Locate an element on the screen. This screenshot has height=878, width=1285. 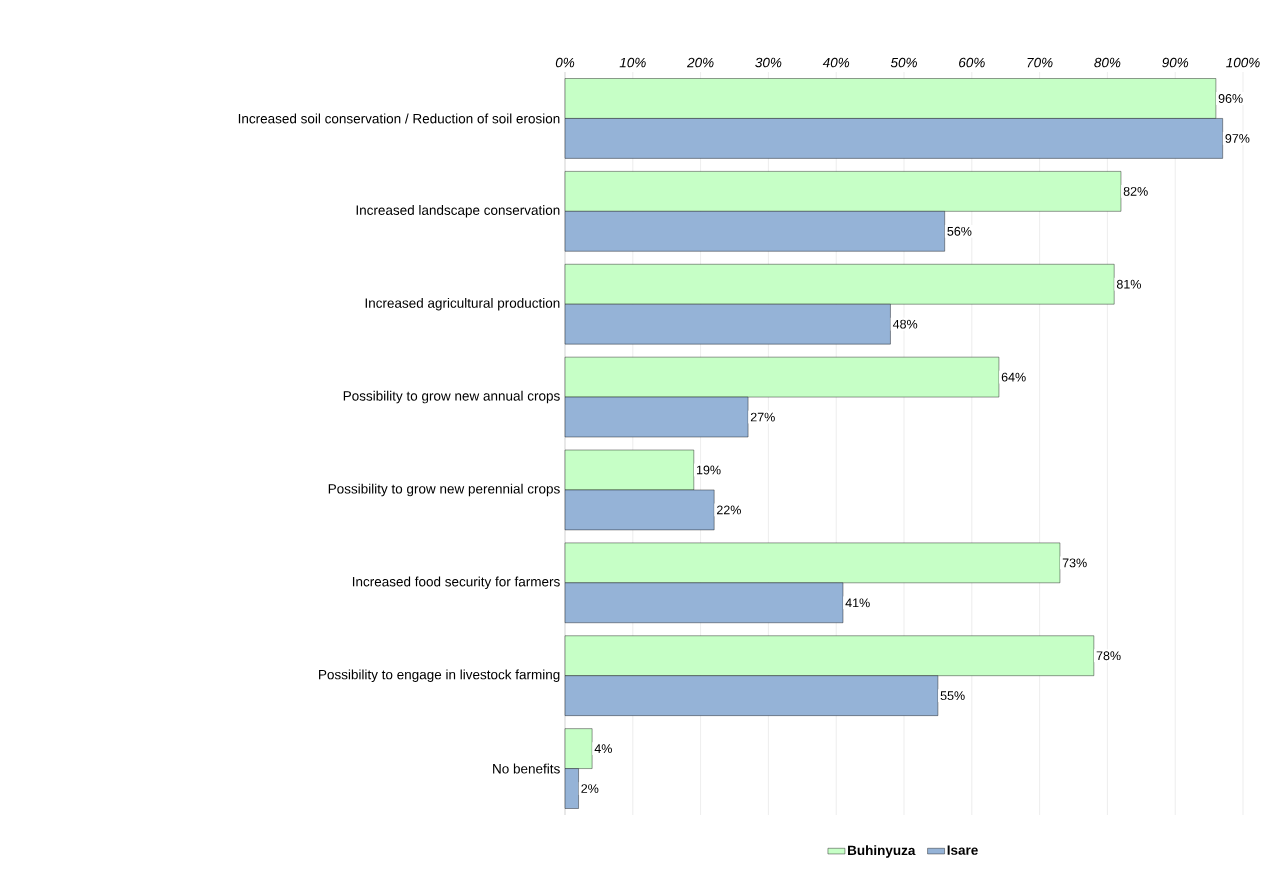
x-tick-label: 20% is located at coordinates (700, 62).